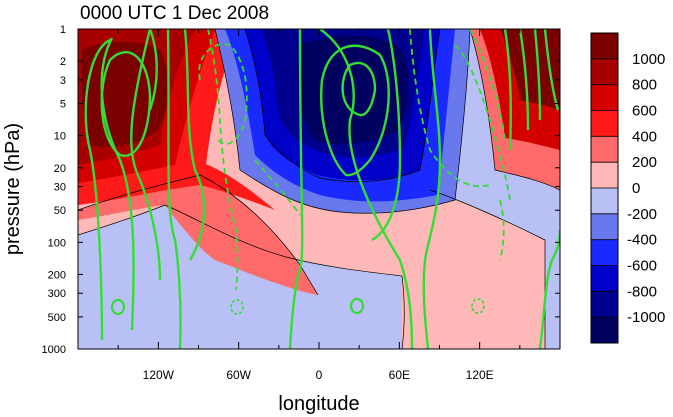 The width and height of the screenshot is (673, 417). What do you see at coordinates (60, 188) in the screenshot?
I see `y-tick-label: 30` at bounding box center [60, 188].